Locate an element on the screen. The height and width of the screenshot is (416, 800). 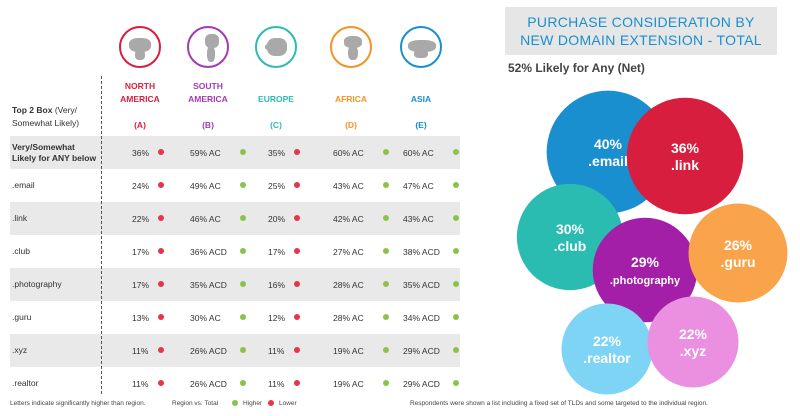
table-cell-value: 42% AC is located at coordinates (348, 218).